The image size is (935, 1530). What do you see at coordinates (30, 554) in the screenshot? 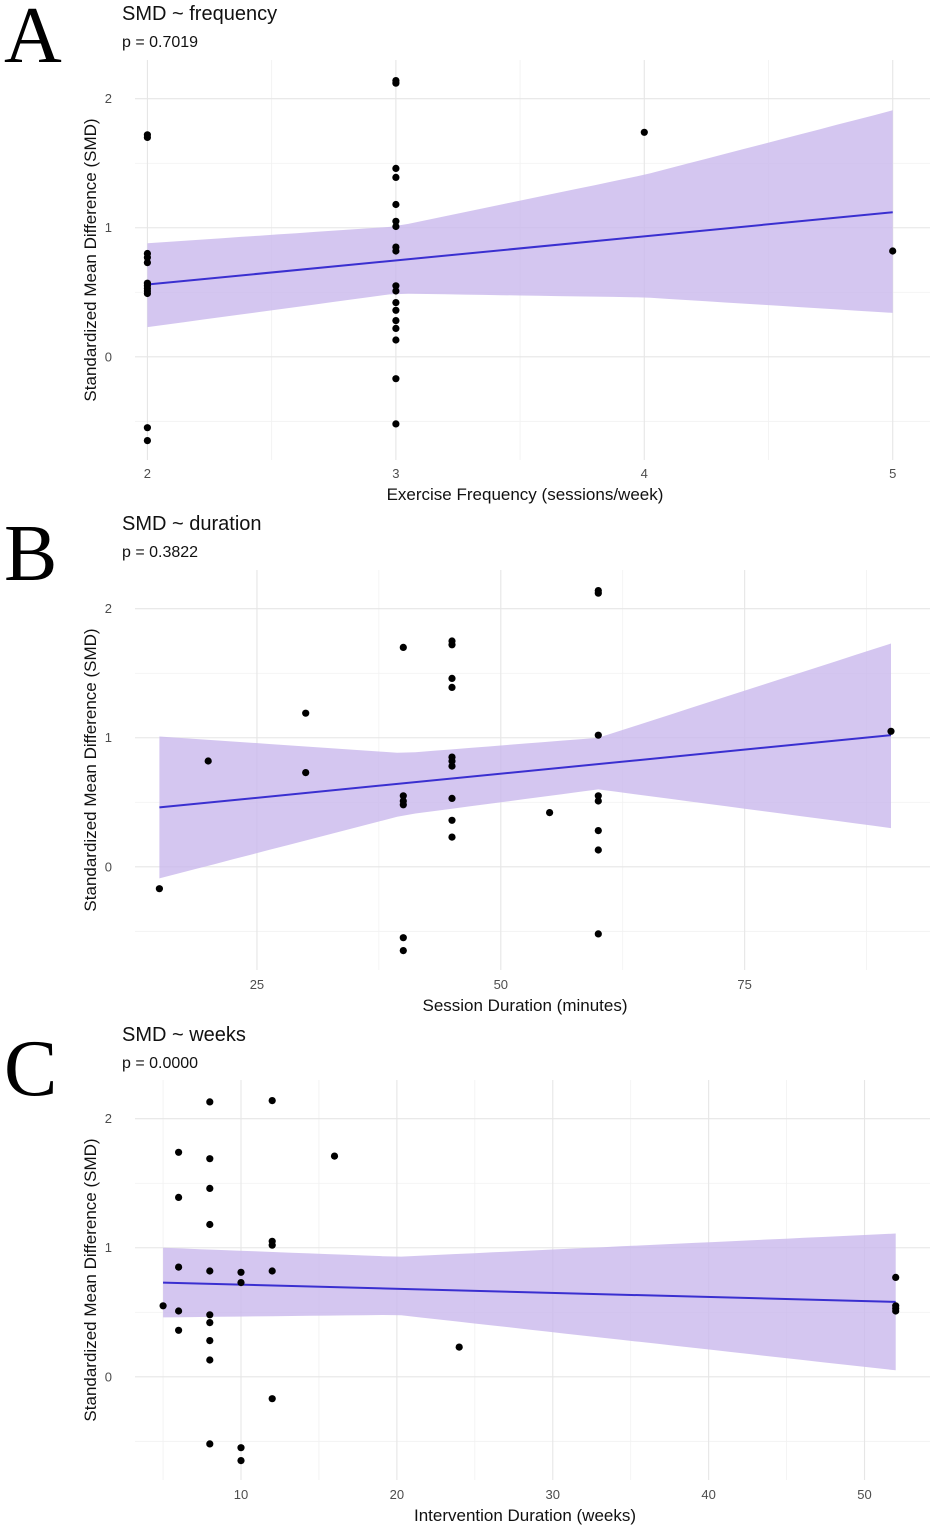
I see `panel-letter: B` at bounding box center [30, 554].